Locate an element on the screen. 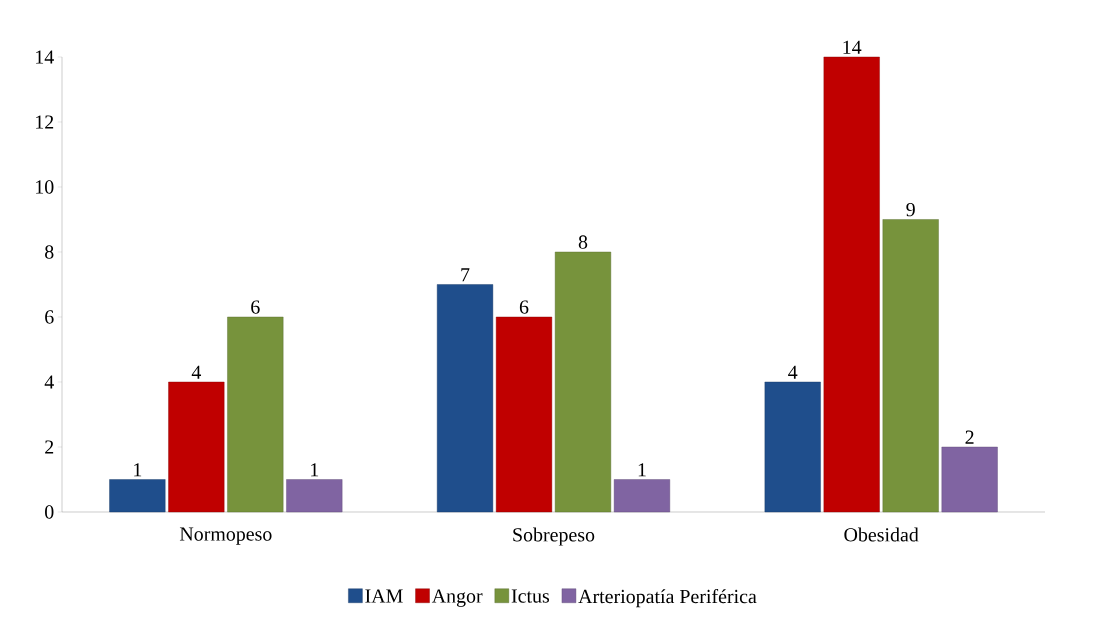 The image size is (1093, 642). y-tick-label: 2 is located at coordinates (49, 447).